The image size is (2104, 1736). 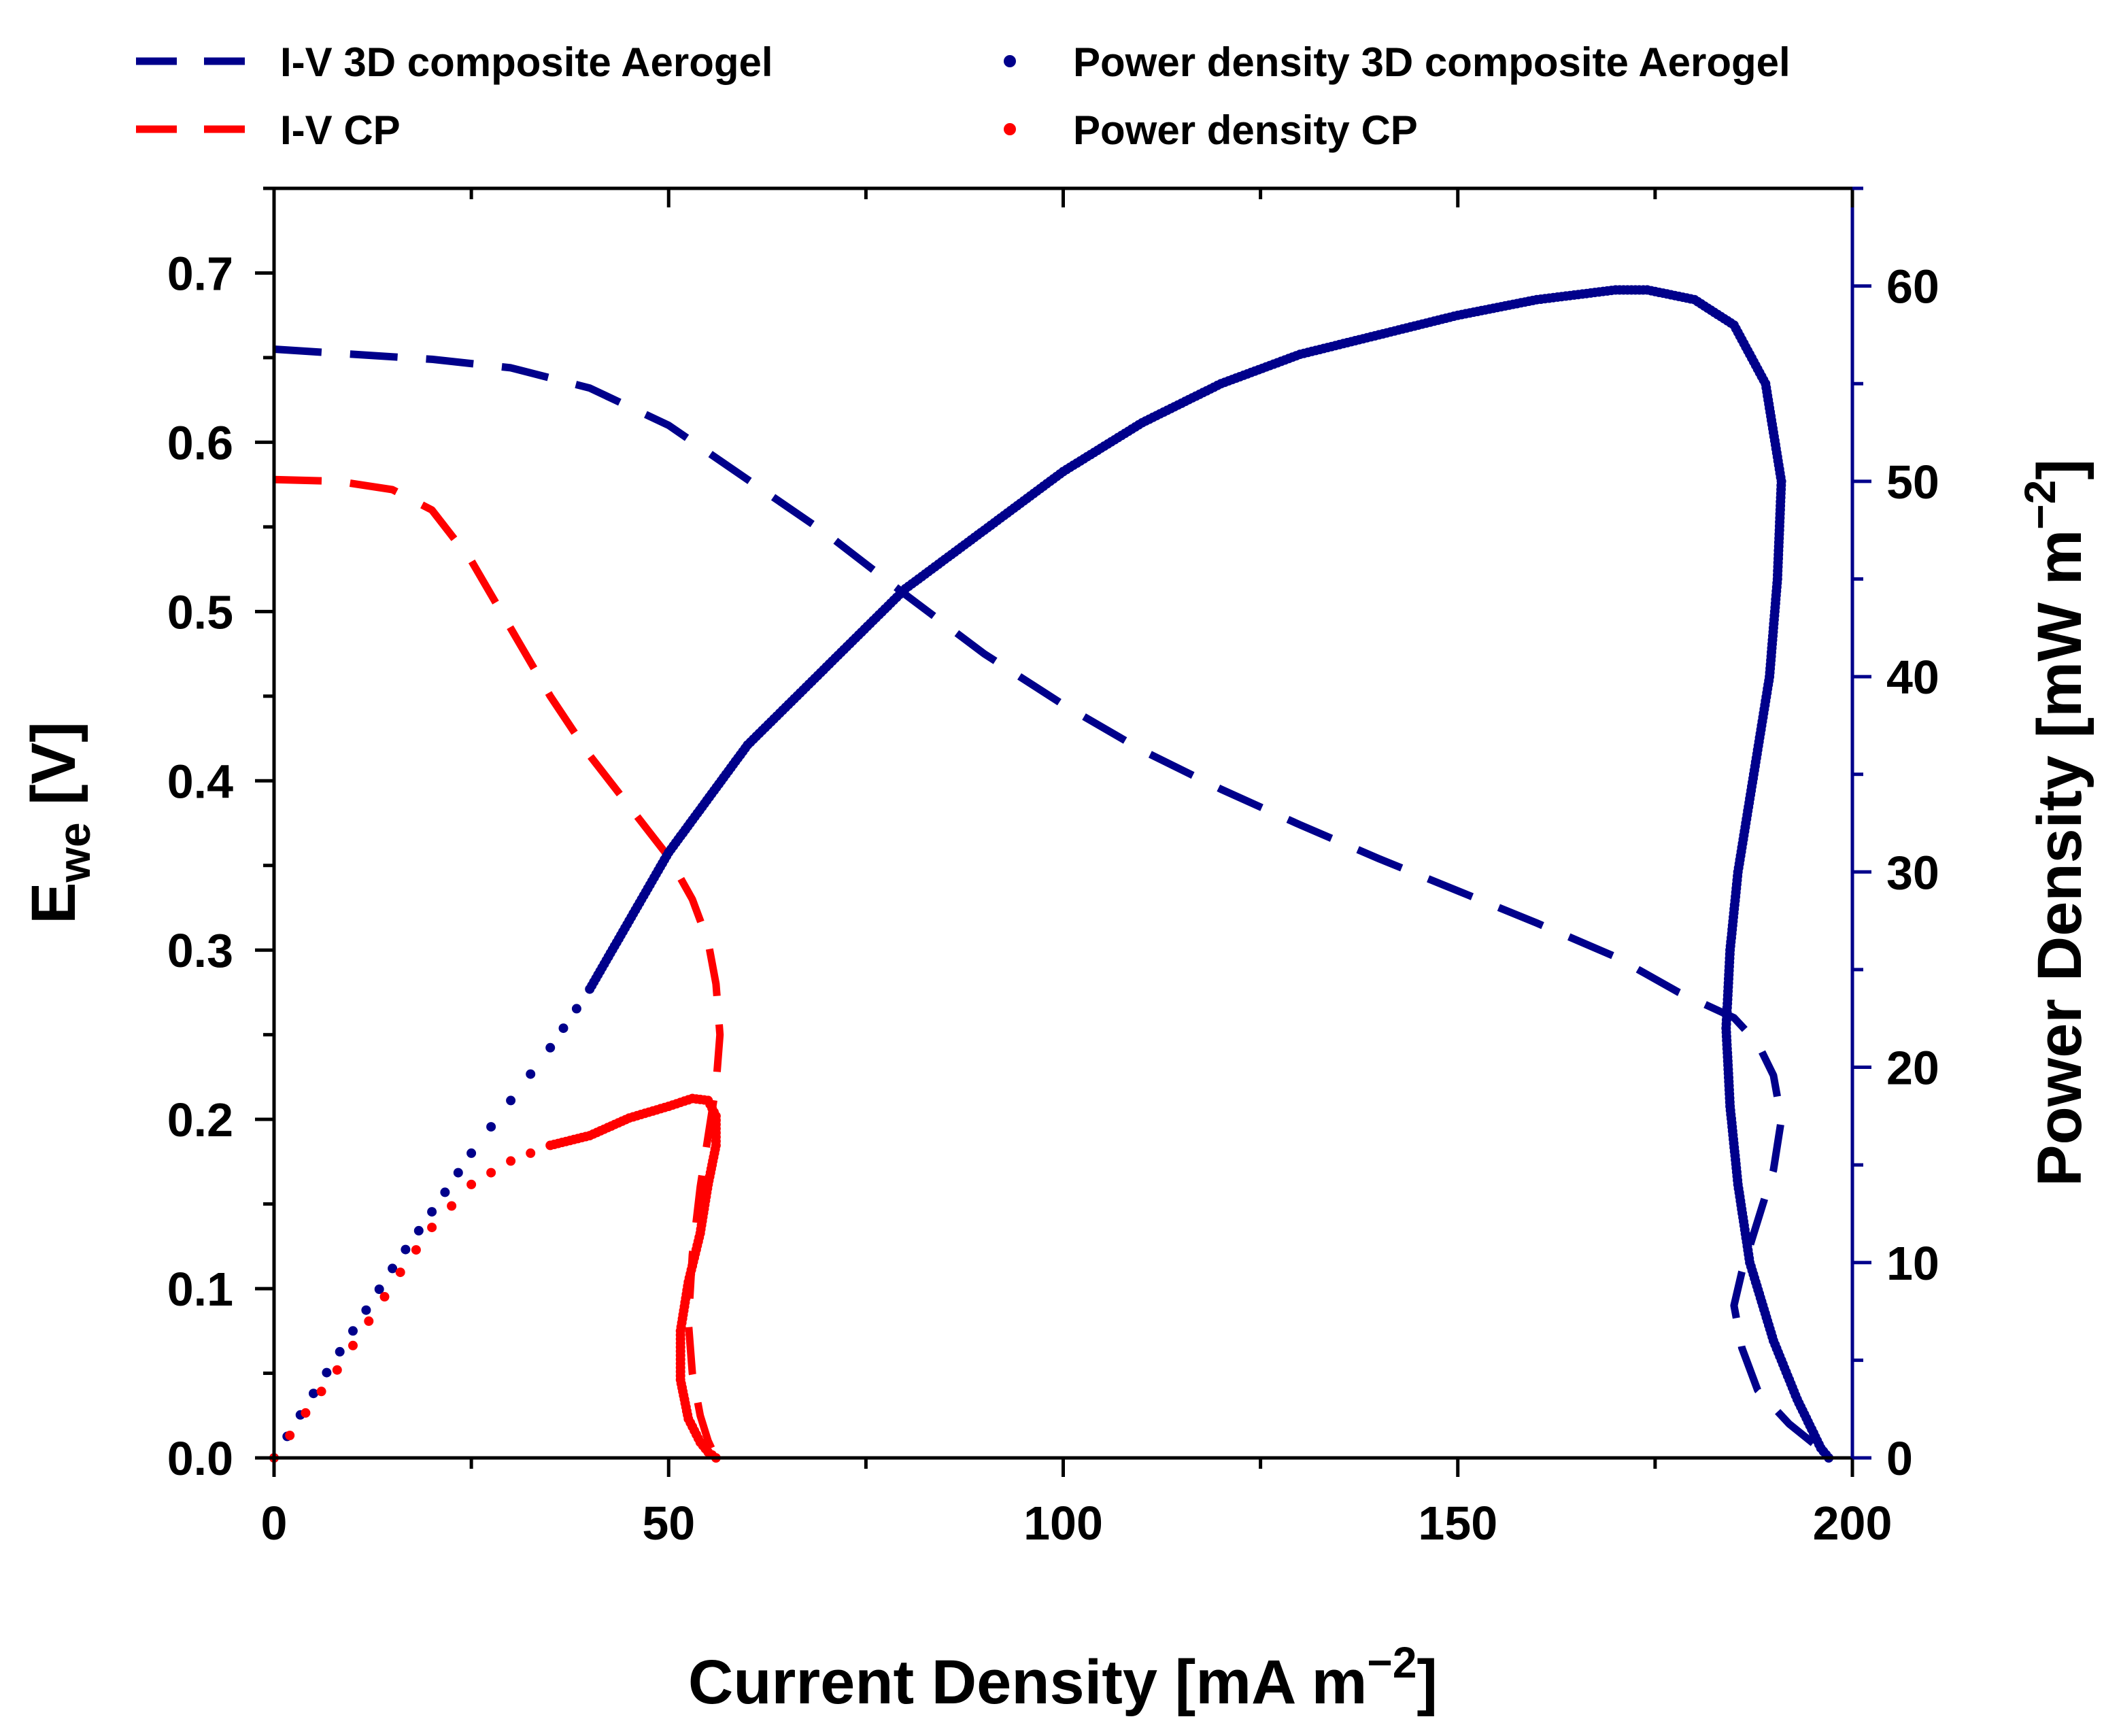 I want to click on x-axis-title-main: Current Density [mA m, so click(x=1028, y=1682).